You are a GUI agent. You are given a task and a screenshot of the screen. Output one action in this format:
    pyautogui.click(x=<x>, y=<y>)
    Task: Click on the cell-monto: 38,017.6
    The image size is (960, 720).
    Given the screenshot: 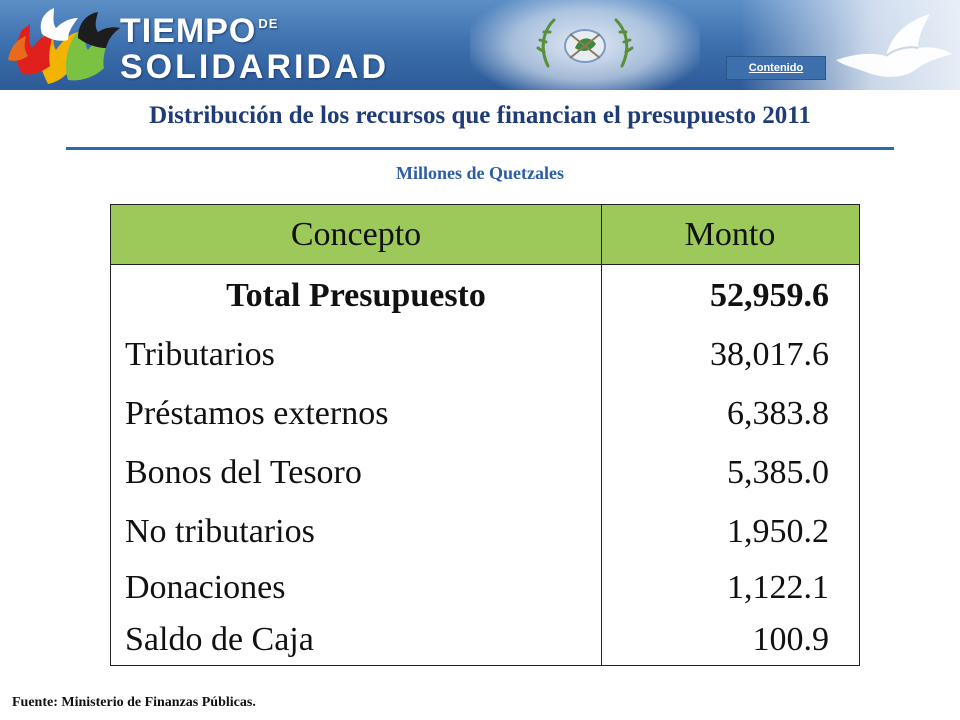 What is the action you would take?
    pyautogui.click(x=769, y=354)
    